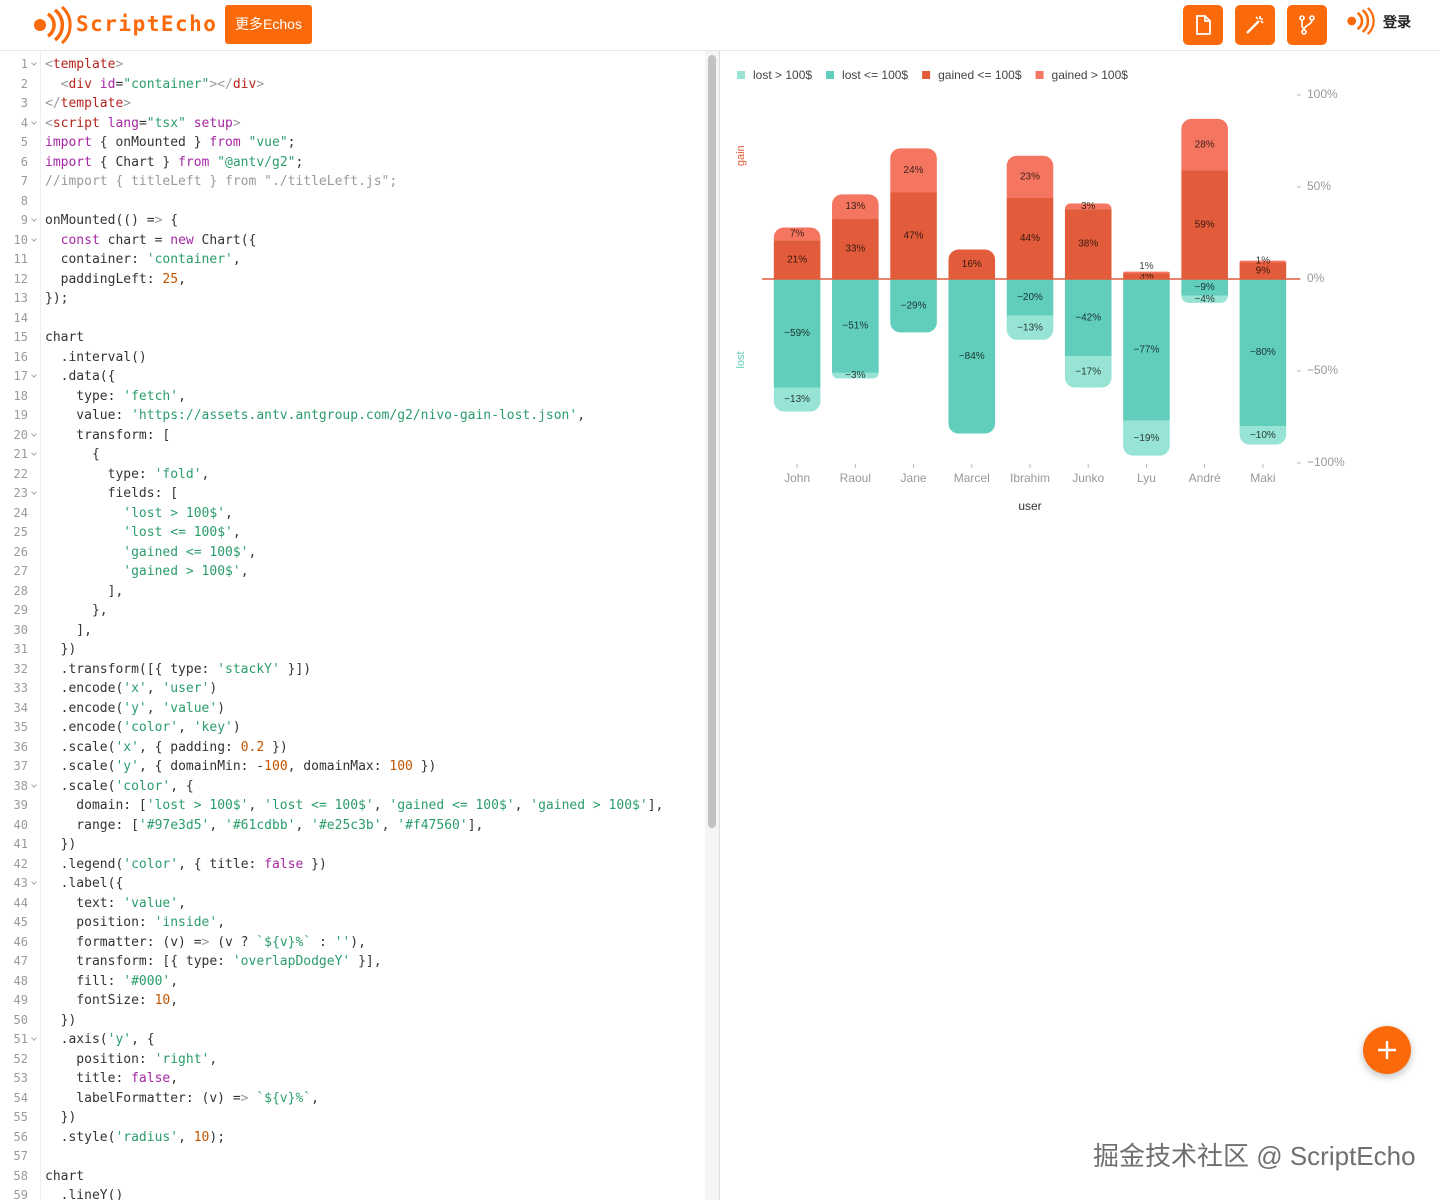 The height and width of the screenshot is (1200, 1440). Describe the element at coordinates (352, 650) in the screenshot. I see `code-line: 31 })` at that location.